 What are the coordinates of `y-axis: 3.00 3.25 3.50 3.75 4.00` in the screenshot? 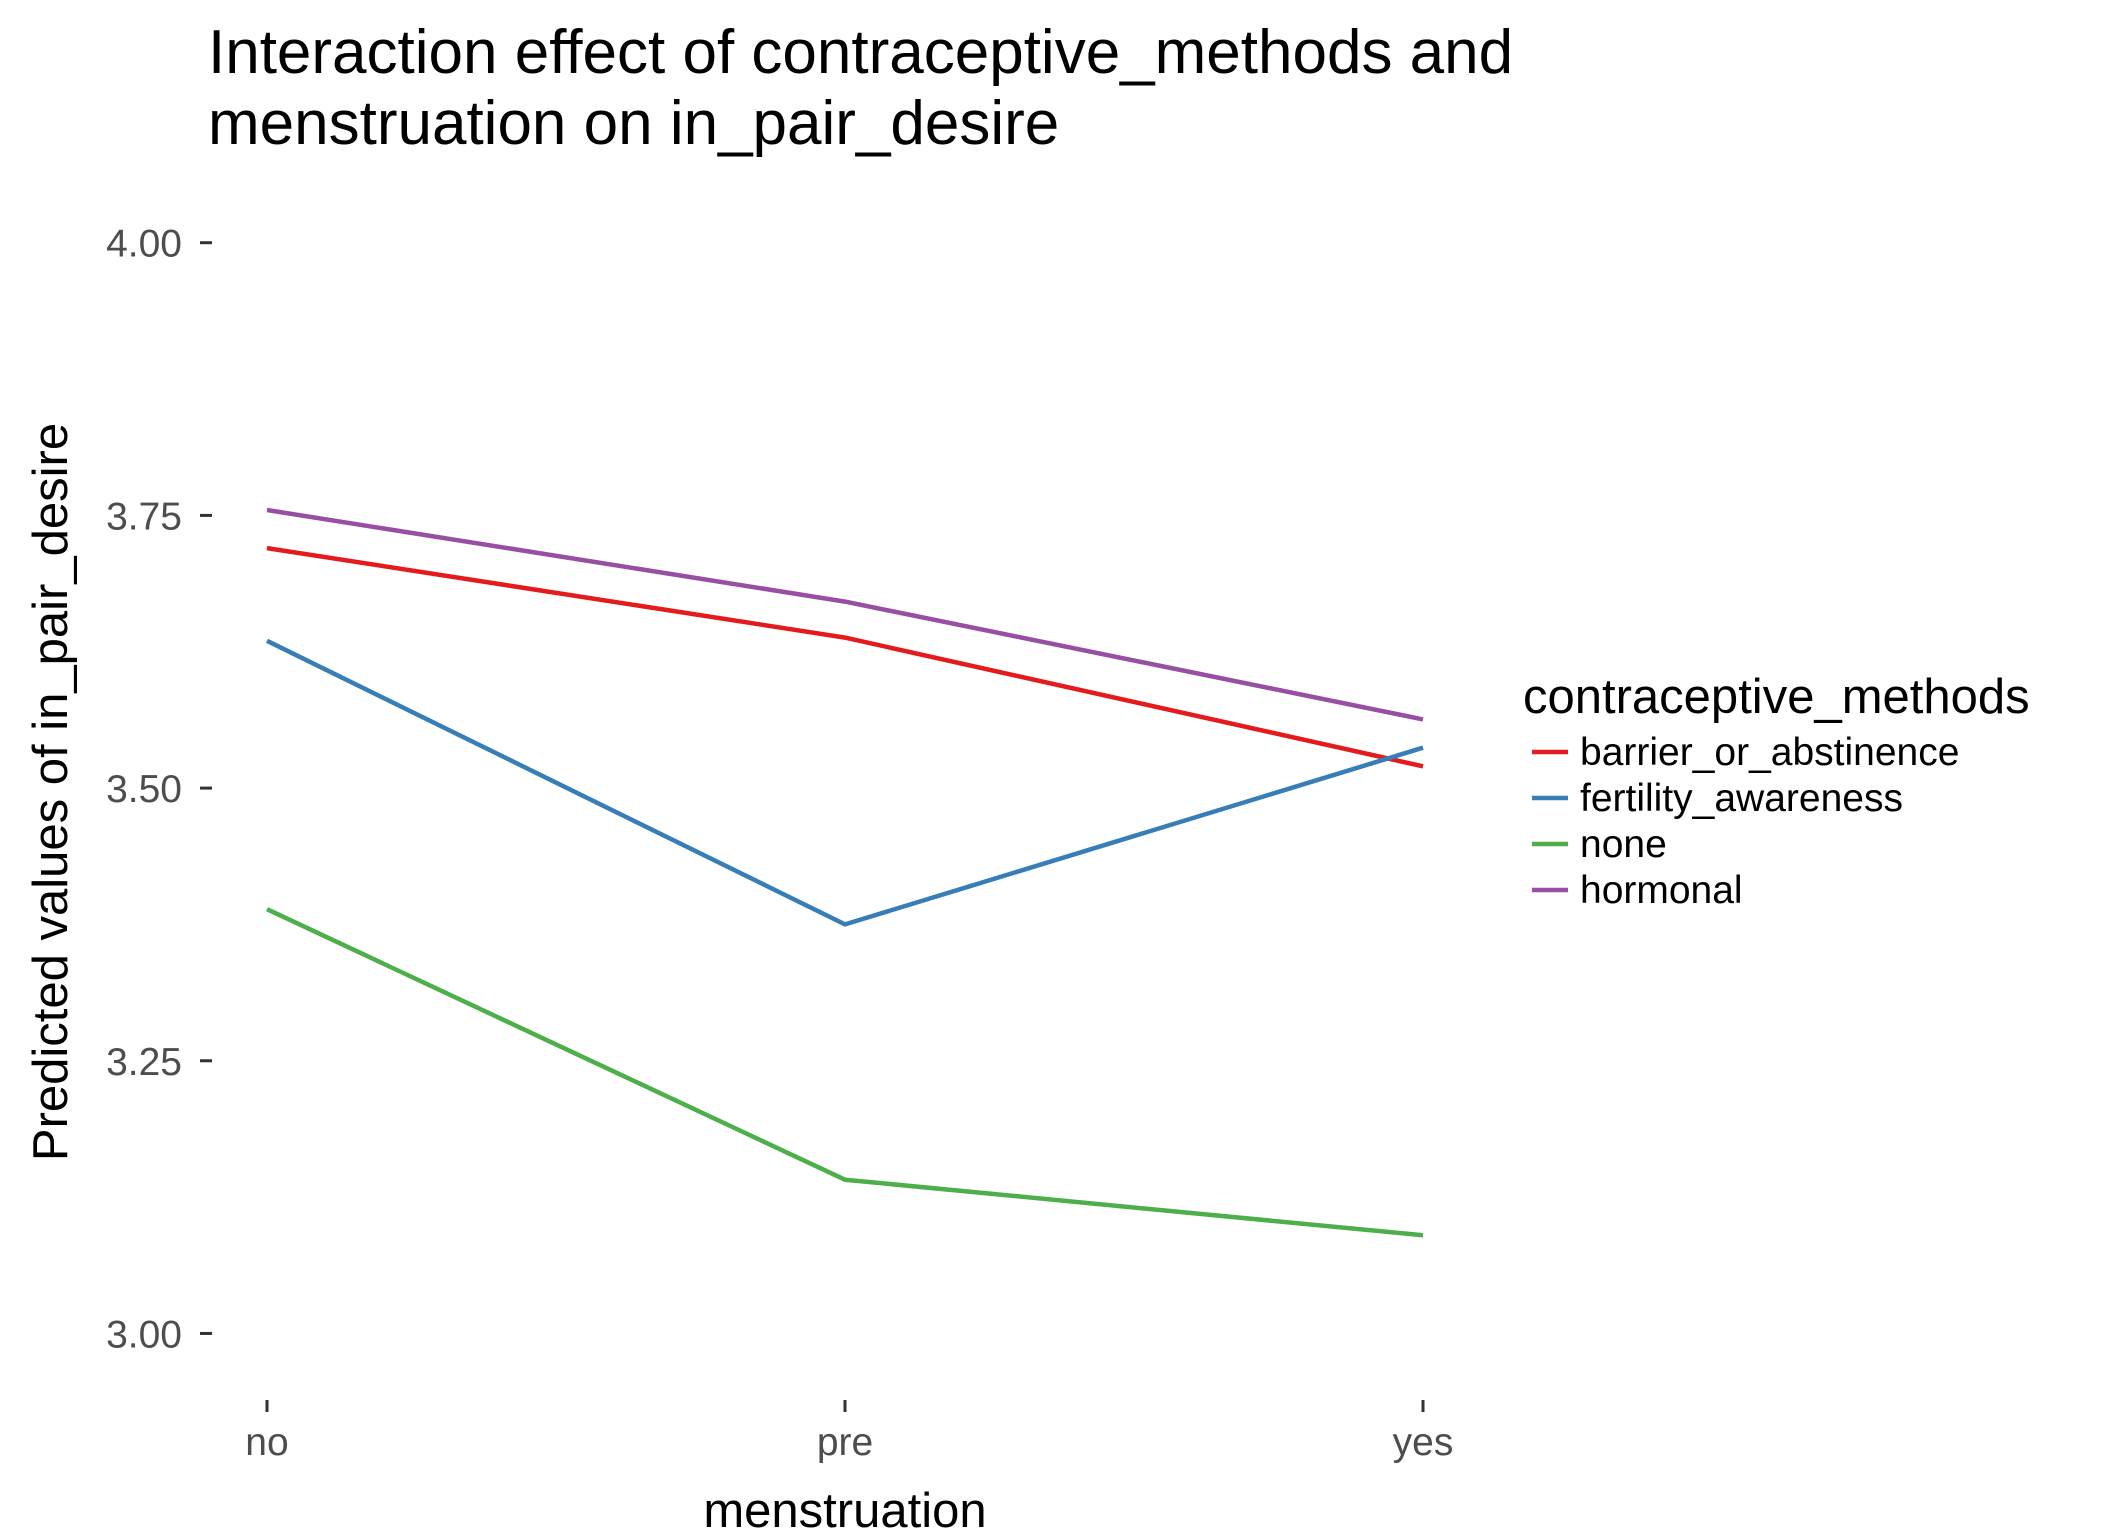 It's located at (159, 789).